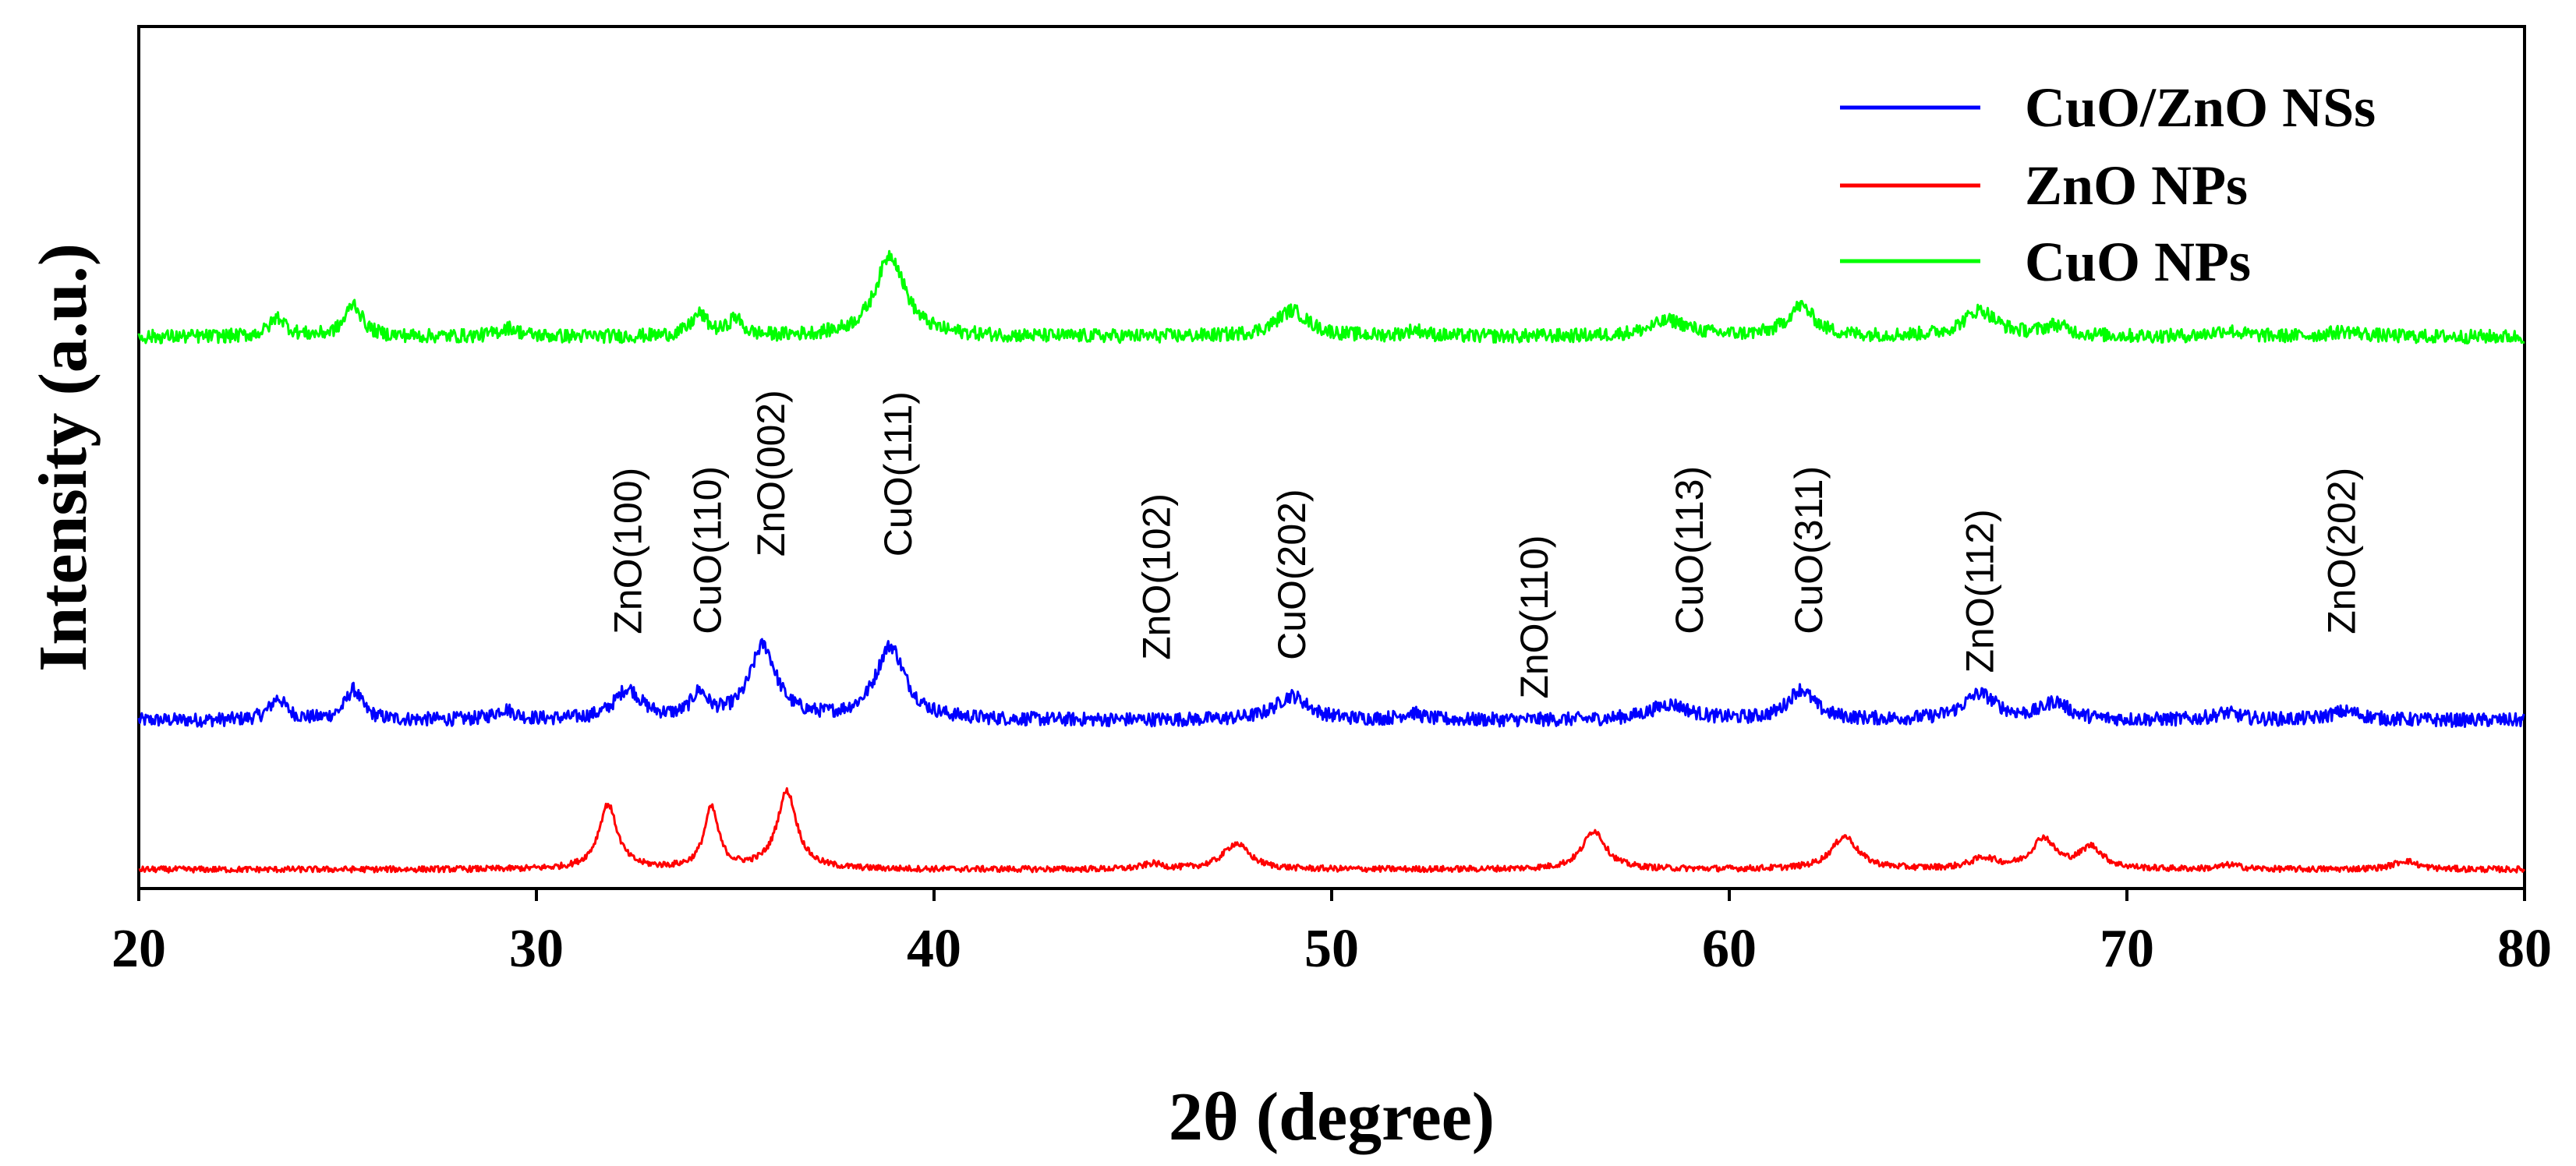 The width and height of the screenshot is (2576, 1166). What do you see at coordinates (63, 457) in the screenshot?
I see `y-axis-title: Intensity (a.u.)` at bounding box center [63, 457].